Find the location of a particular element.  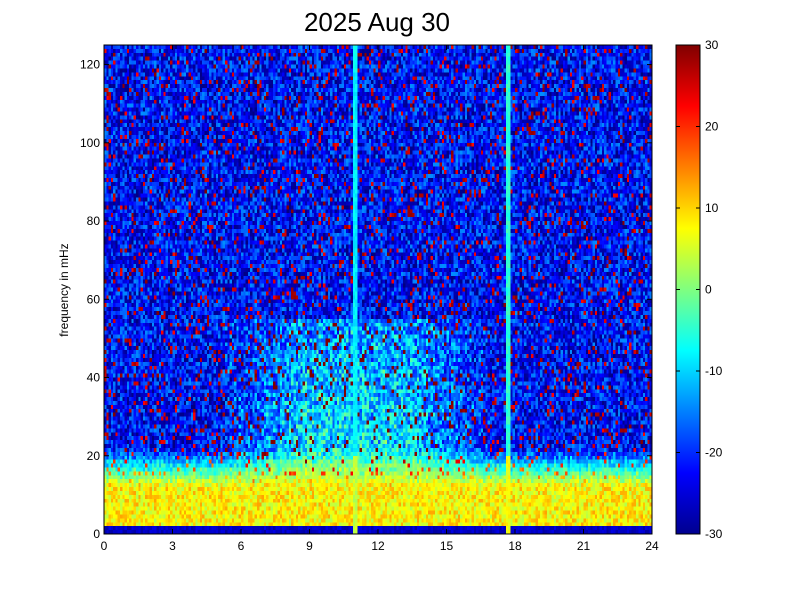

colorbar-tick-label: -30 is located at coordinates (714, 534).